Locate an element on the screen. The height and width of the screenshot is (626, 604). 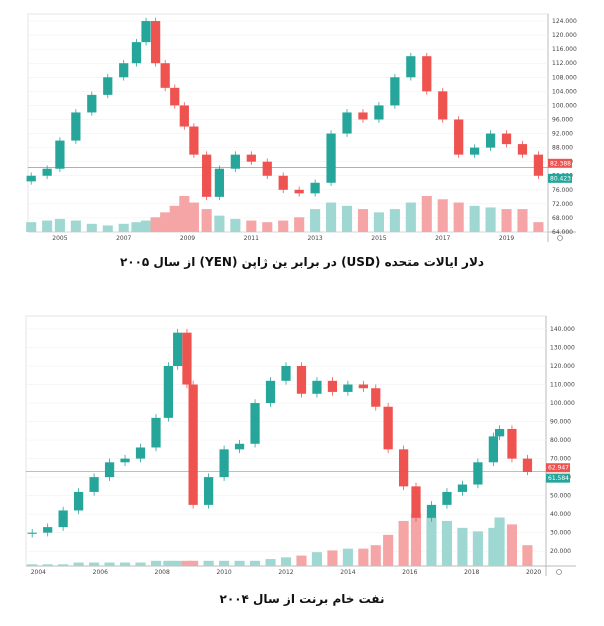
y-tick-label: 110.000 is located at coordinates (562, 385).